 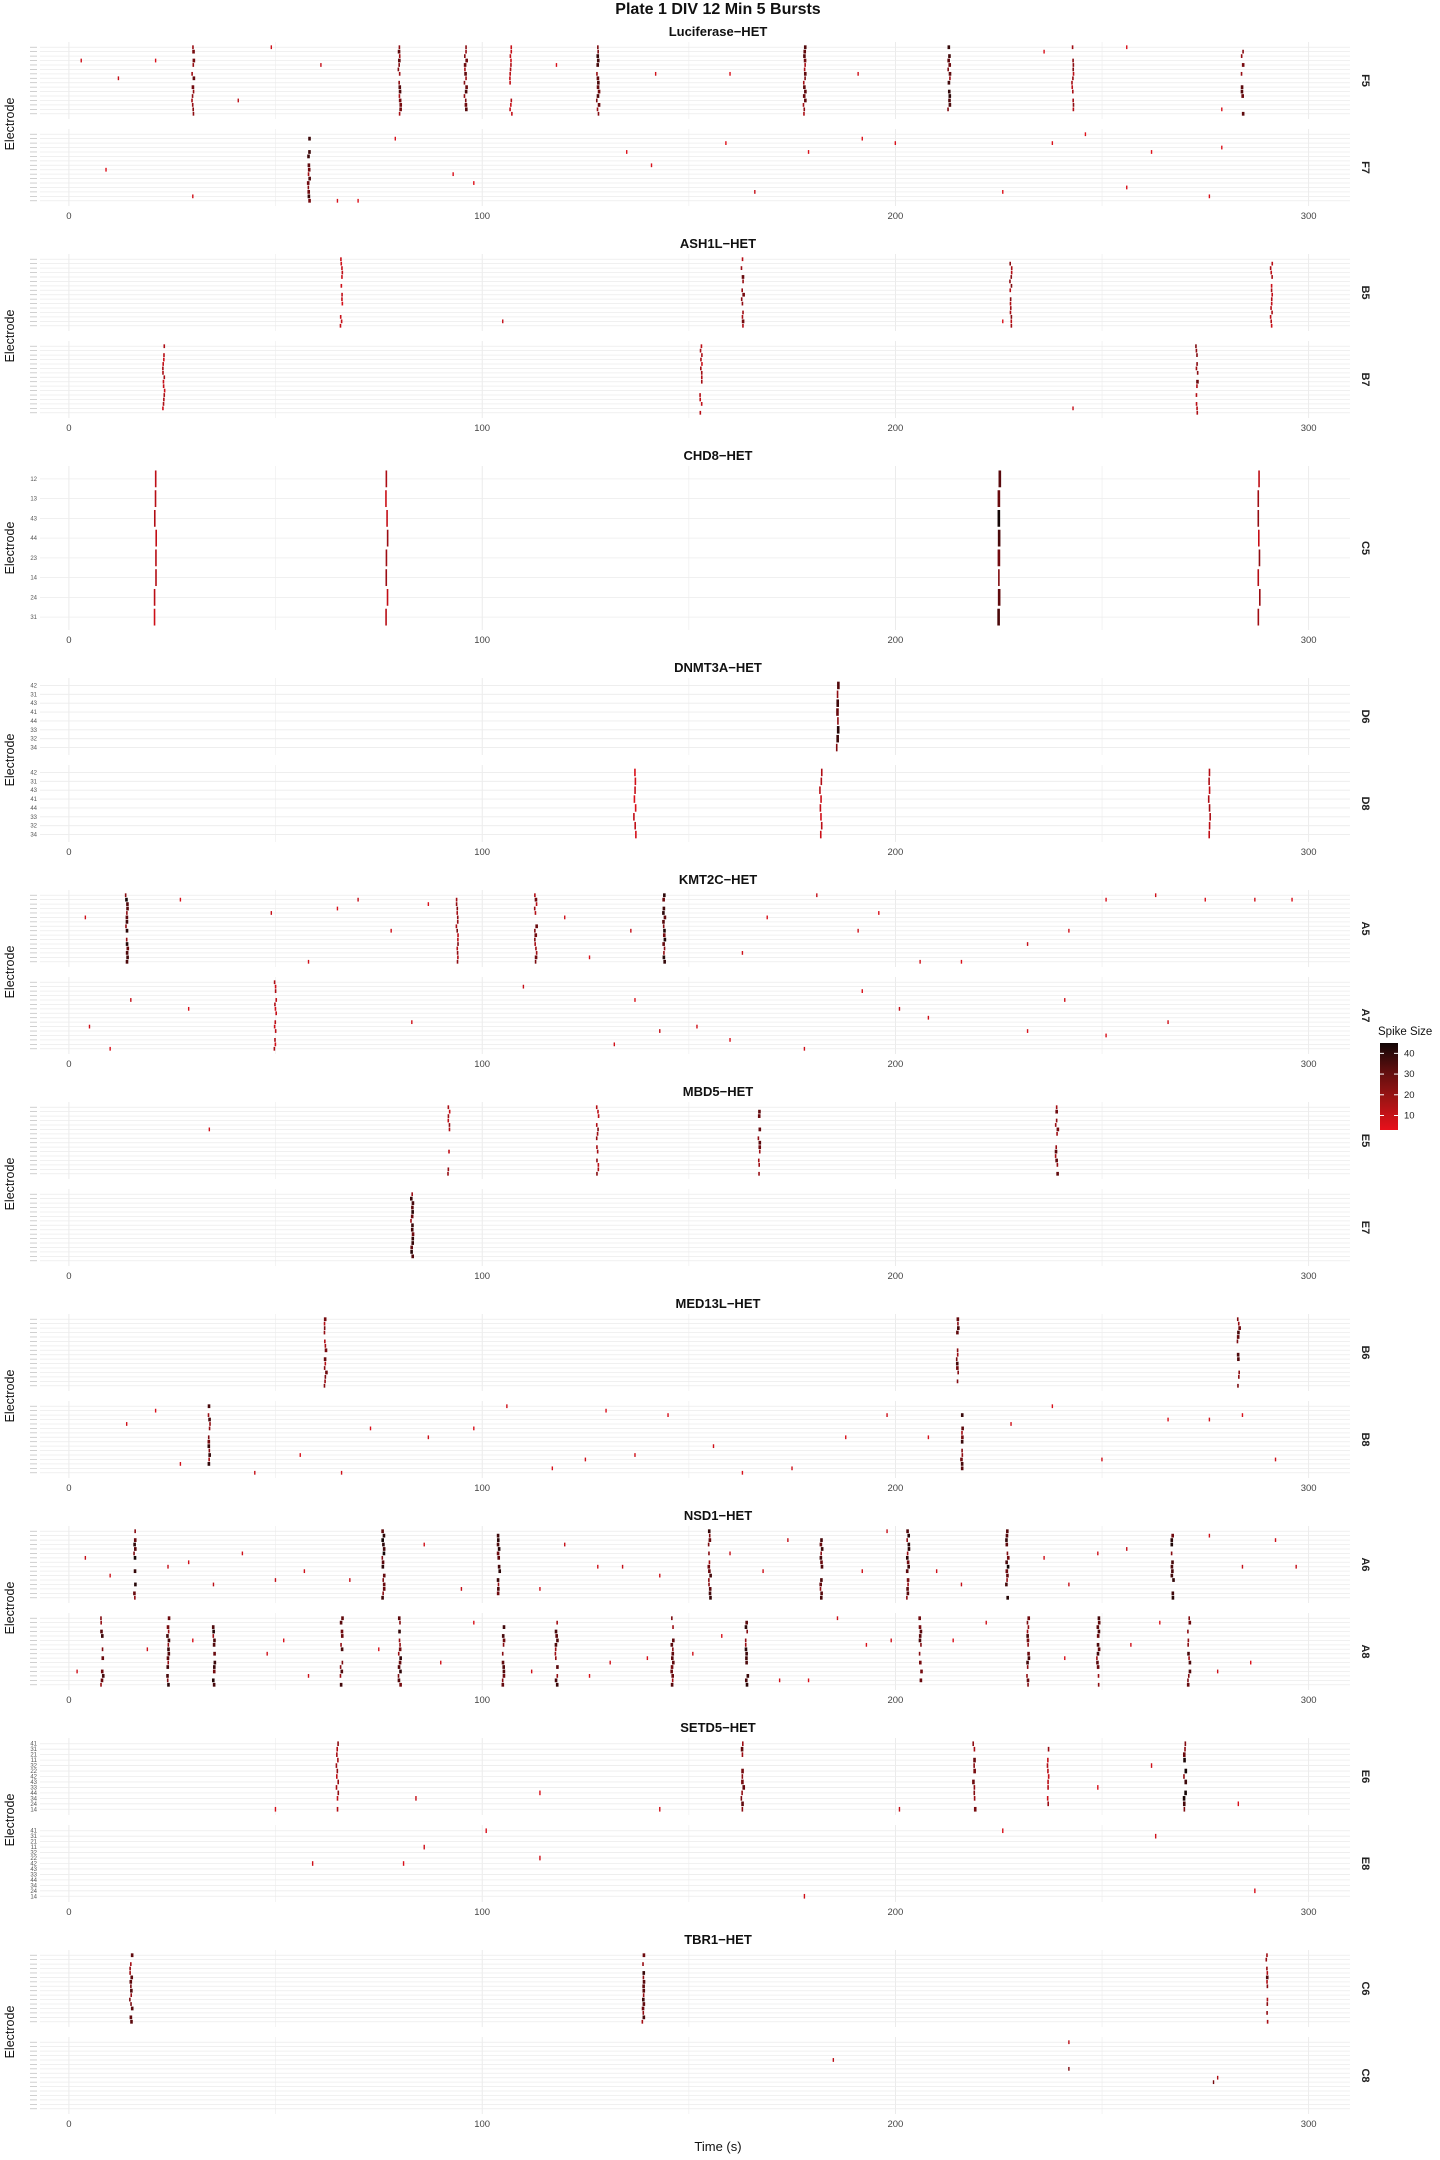 What do you see at coordinates (33, 1875) in the screenshot?
I see `electrode-label: 33` at bounding box center [33, 1875].